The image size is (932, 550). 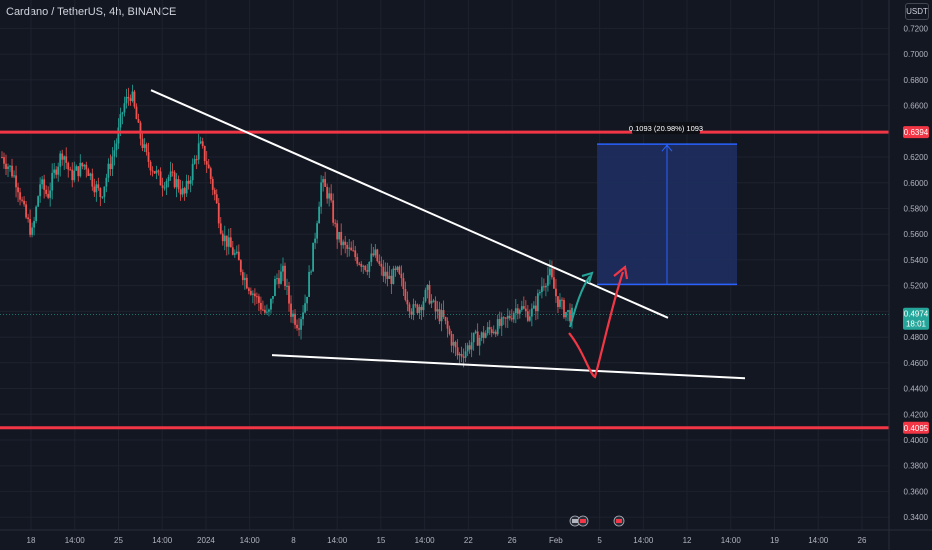 I want to click on level-badge-label: 0.6394, so click(x=916, y=132).